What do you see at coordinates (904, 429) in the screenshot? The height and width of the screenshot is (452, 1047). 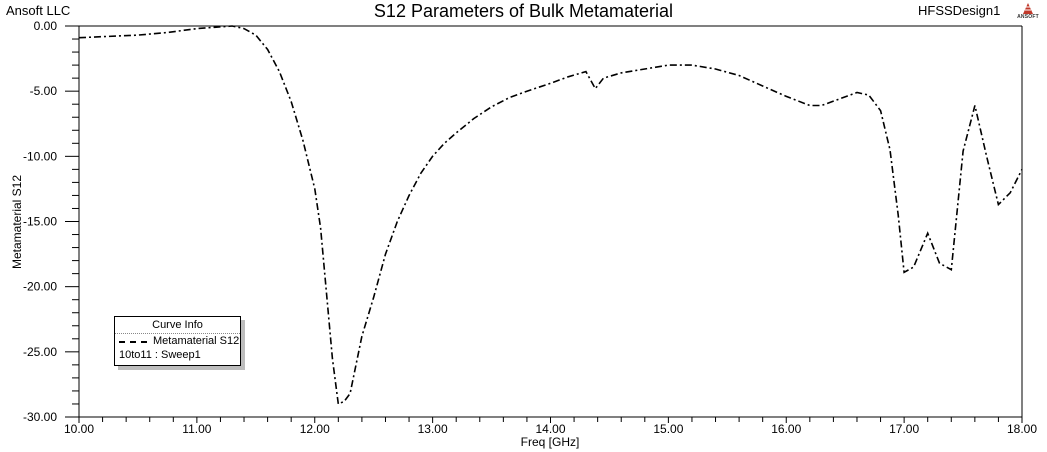 I see `x-tick-label: 17.00` at bounding box center [904, 429].